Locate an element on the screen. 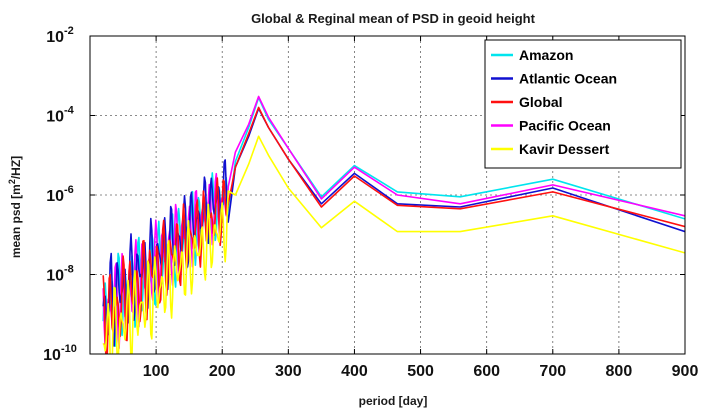  legend-box is located at coordinates (583, 104).